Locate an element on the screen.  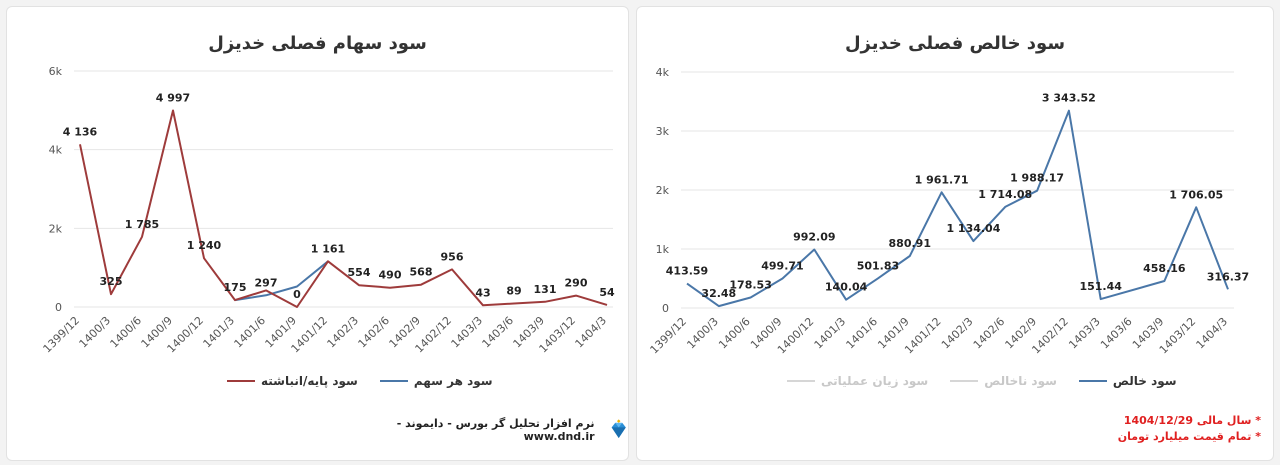
data-label: 290 is located at coordinates (576, 283).